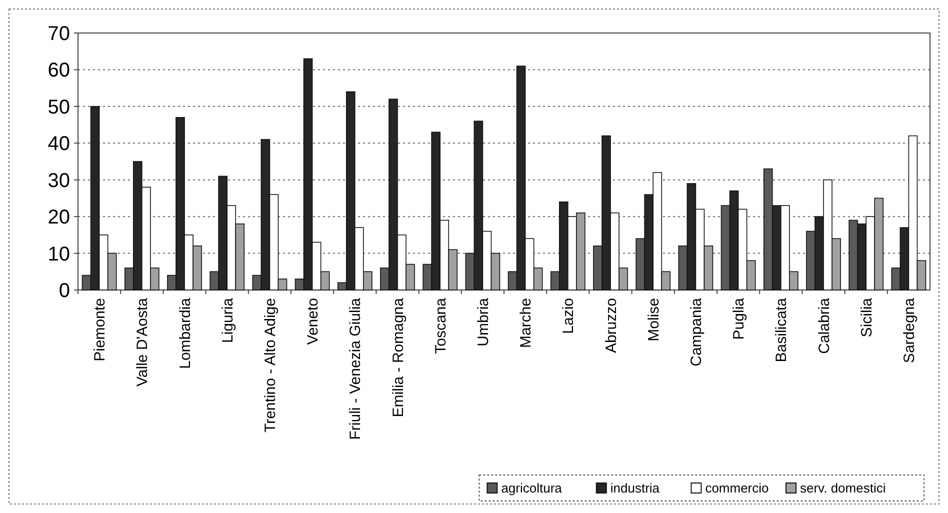 The height and width of the screenshot is (513, 948). Describe the element at coordinates (526, 323) in the screenshot. I see `x-tick-label: Marche` at that location.